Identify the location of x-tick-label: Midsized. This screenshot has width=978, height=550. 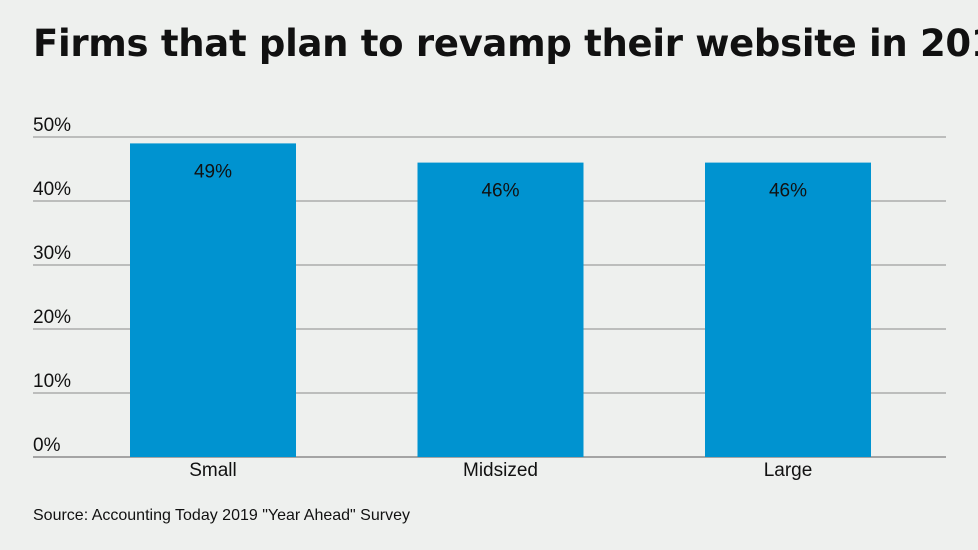
(500, 470).